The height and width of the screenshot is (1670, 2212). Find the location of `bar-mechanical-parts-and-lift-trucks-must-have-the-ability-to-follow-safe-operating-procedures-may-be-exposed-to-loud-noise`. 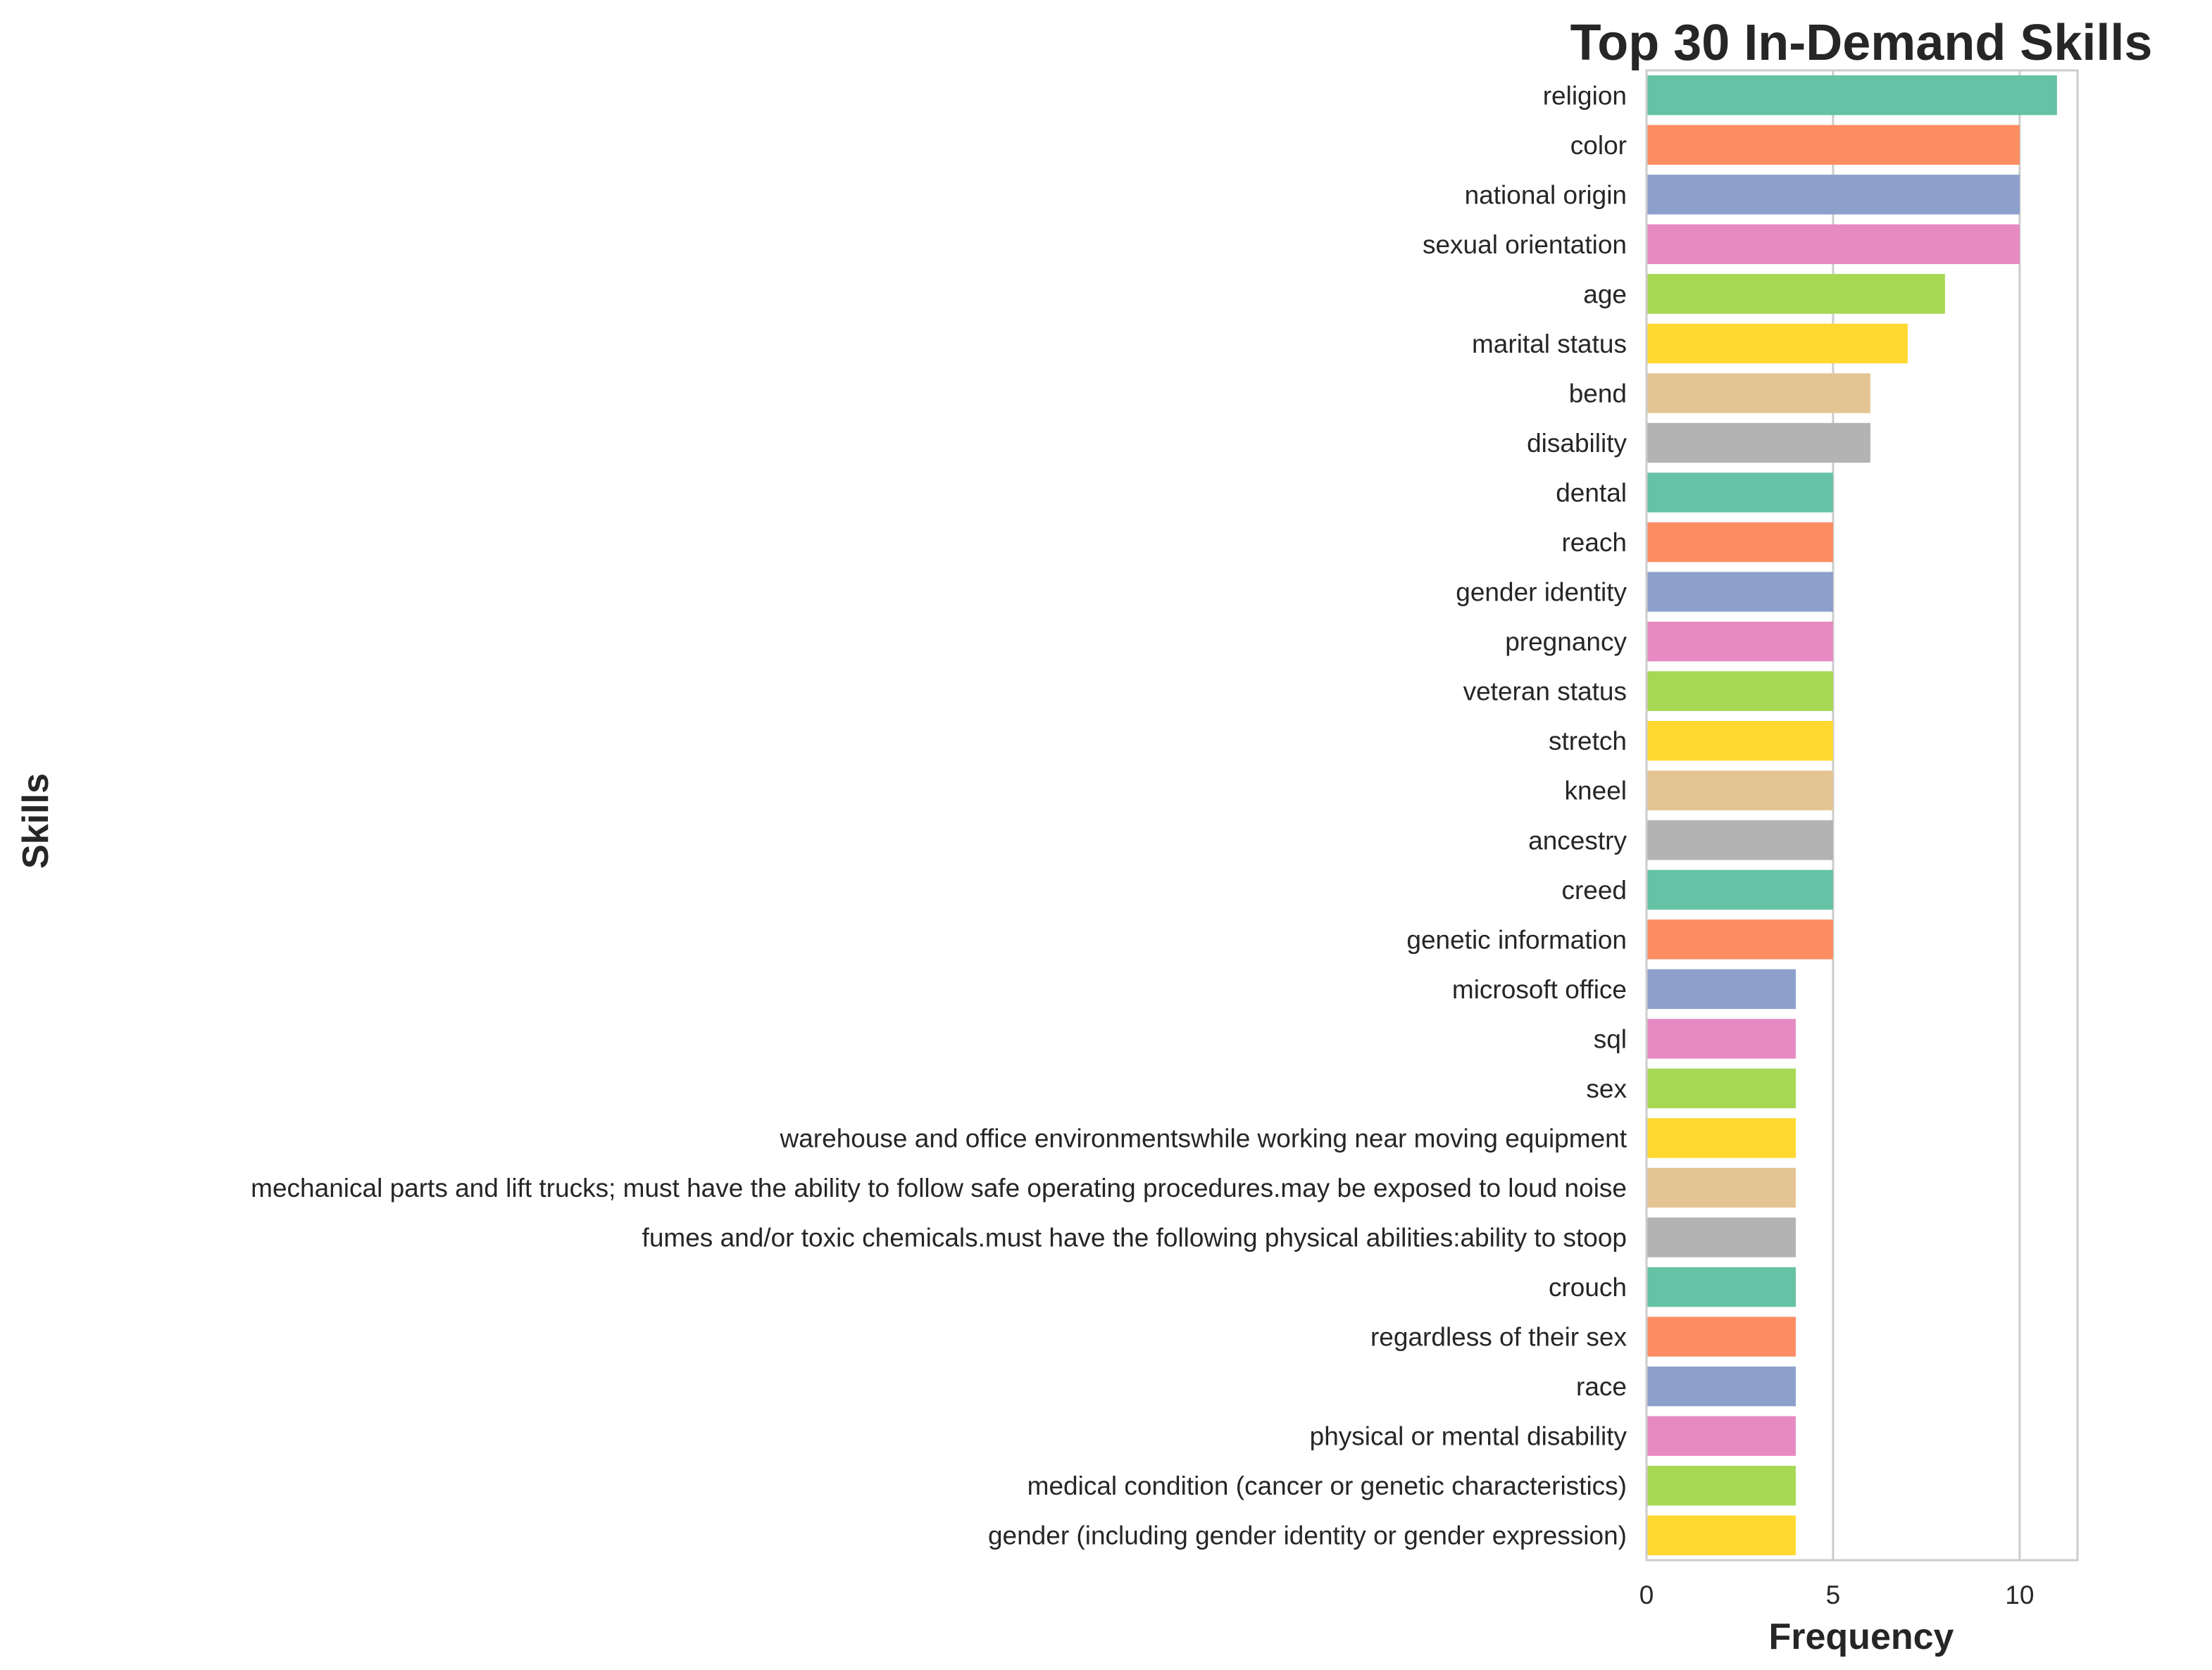

bar-mechanical-parts-and-lift-trucks-must-have-the-ability-to-follow-safe-operating-procedures-may-be-exposed-to-loud-noise is located at coordinates (1721, 1187).